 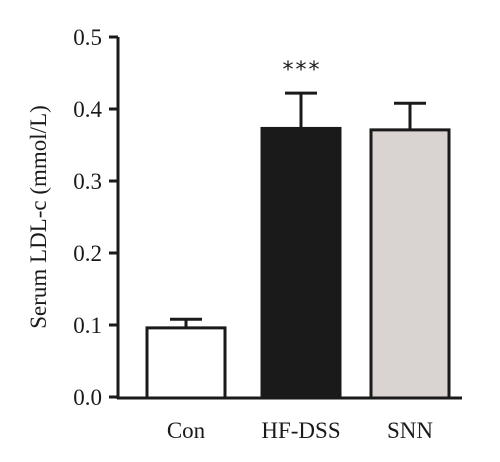 What do you see at coordinates (87, 397) in the screenshot?
I see `y-tick-label: 0.0` at bounding box center [87, 397].